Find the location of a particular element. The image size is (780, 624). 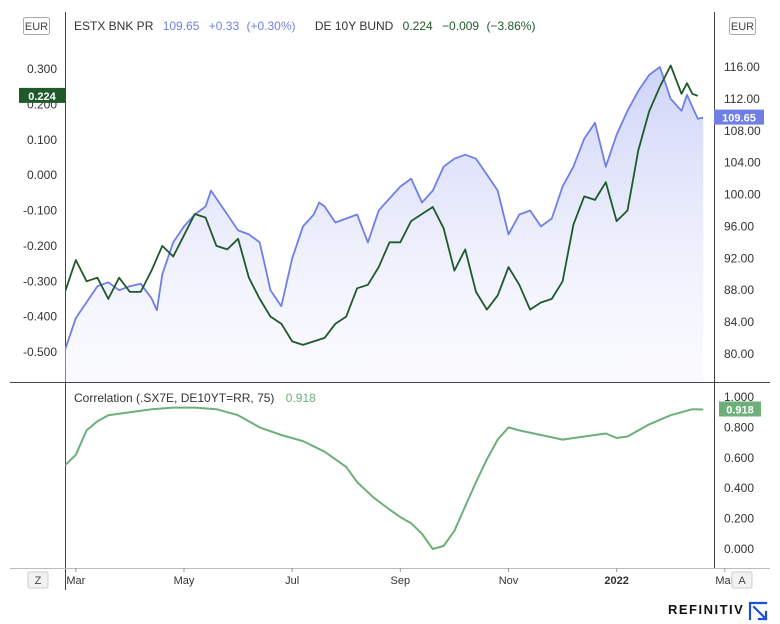

left-tick-label: -0.200 is located at coordinates (40, 246).